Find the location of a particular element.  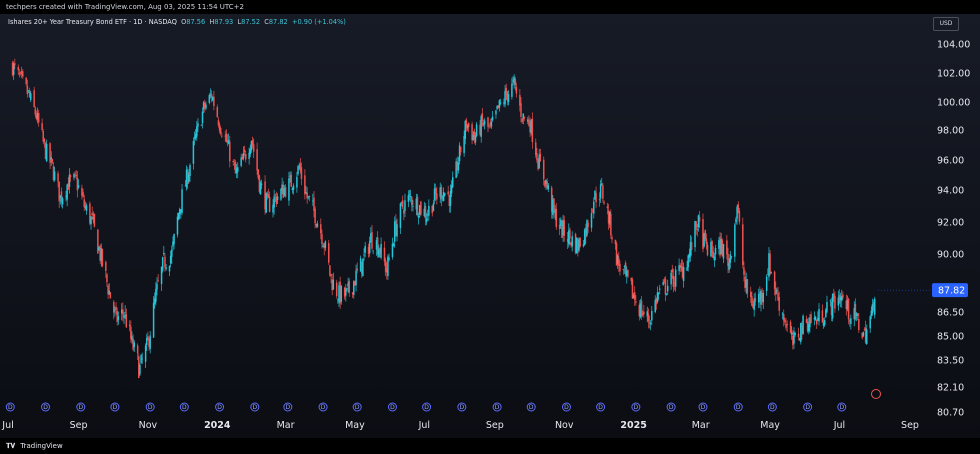

event-flash-icon is located at coordinates (876, 394).